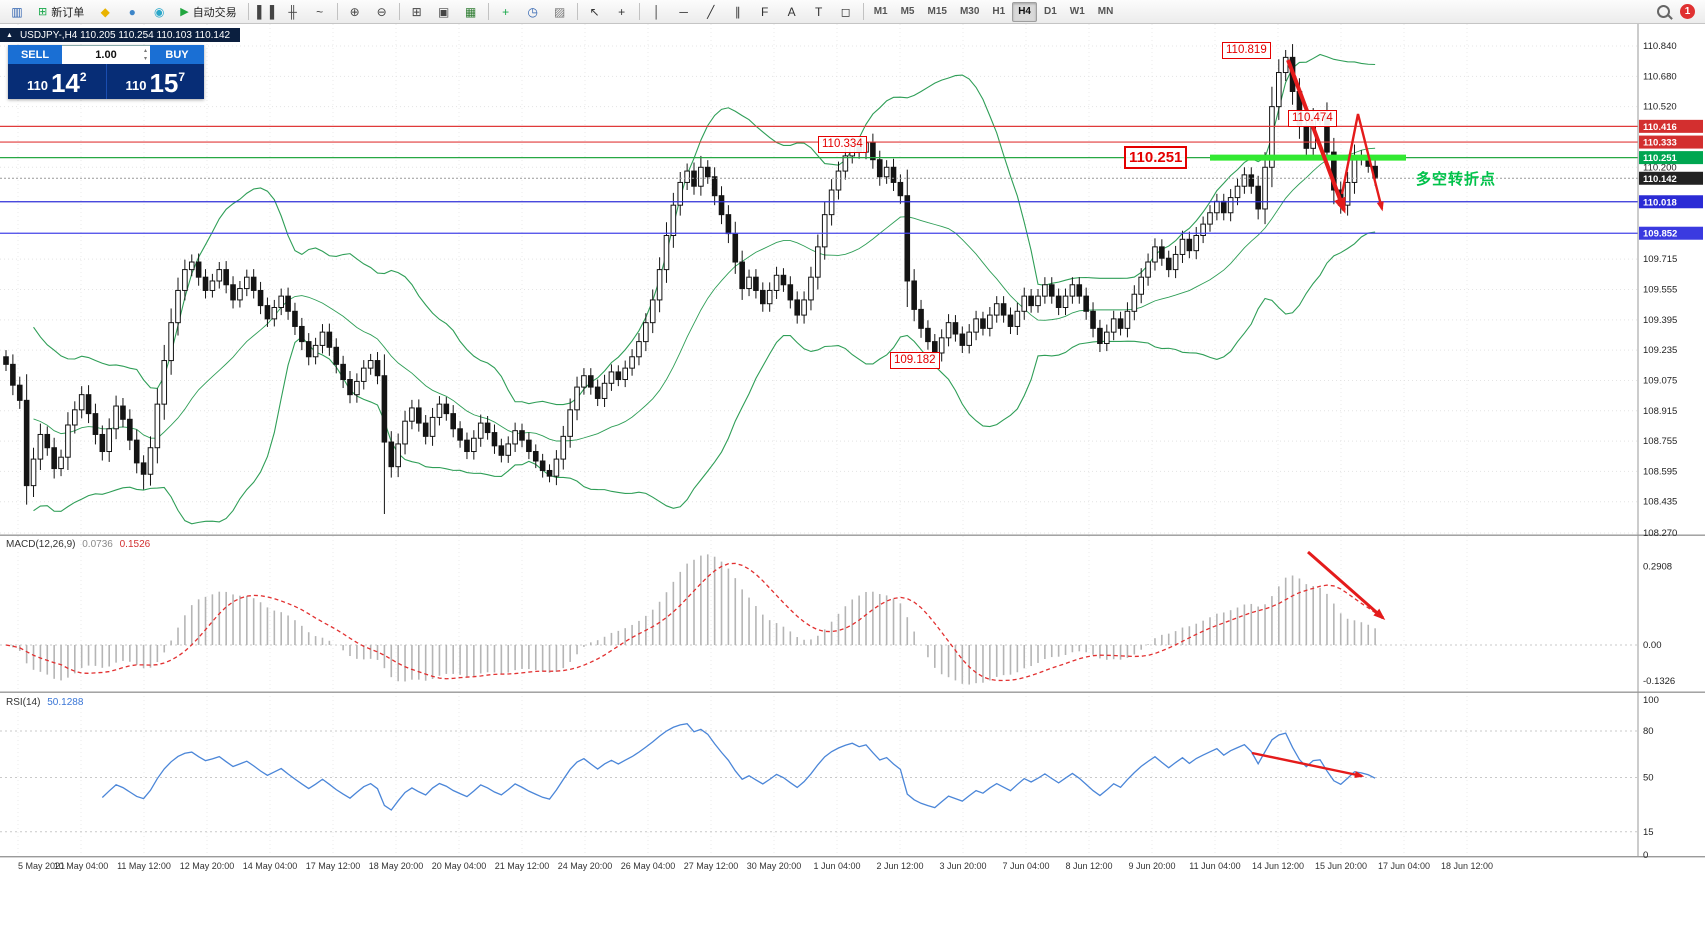 This screenshot has width=1705, height=945. Describe the element at coordinates (164, 83) in the screenshot. I see `ask-big-digits: 15` at that location.